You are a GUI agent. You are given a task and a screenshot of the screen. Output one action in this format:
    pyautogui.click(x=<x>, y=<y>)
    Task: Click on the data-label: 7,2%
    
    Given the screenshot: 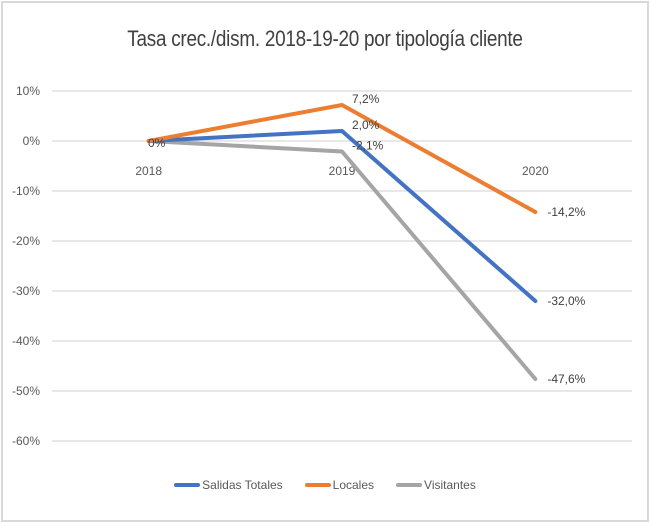 What is the action you would take?
    pyautogui.click(x=366, y=99)
    